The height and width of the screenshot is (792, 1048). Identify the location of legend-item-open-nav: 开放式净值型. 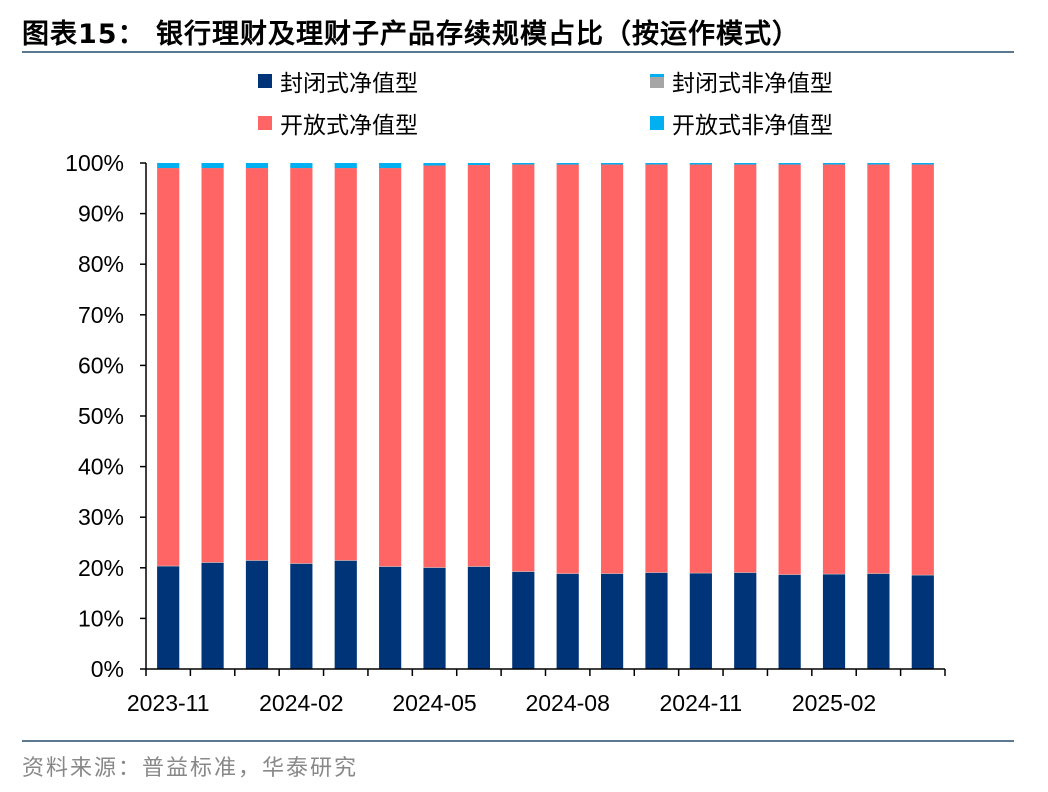
(338, 123).